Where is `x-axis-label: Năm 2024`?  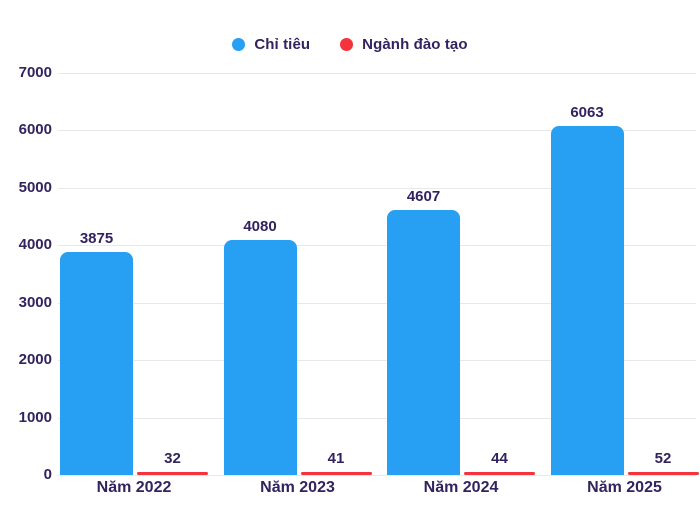
x-axis-label: Năm 2024 is located at coordinates (461, 487).